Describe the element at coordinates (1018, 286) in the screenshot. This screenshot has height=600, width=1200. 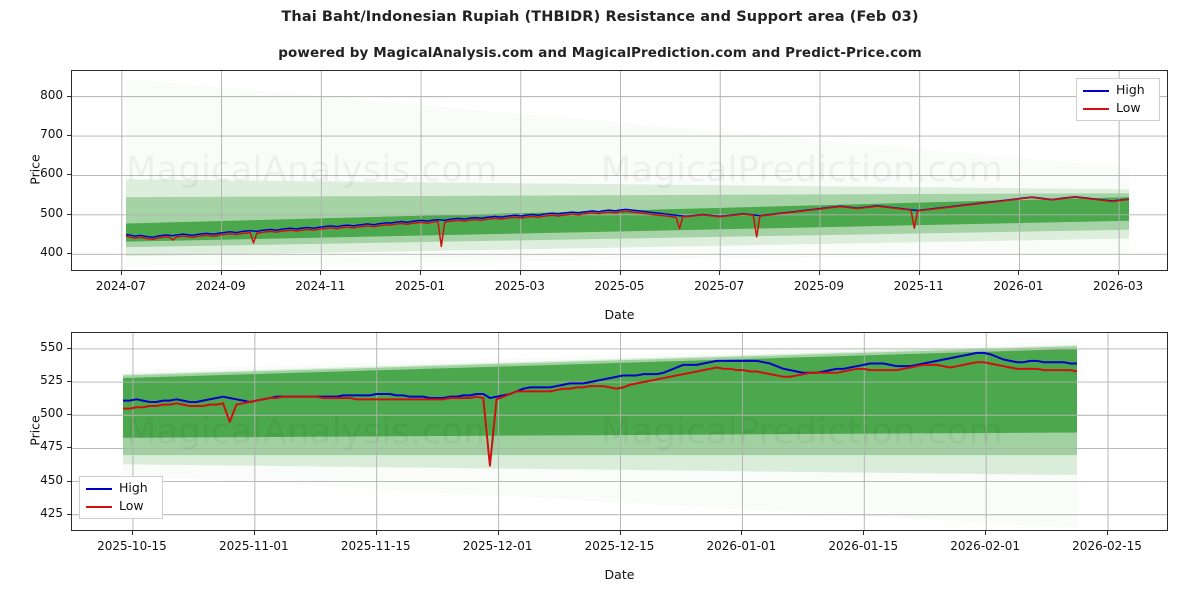
I see `x-tick-label: 2026-01` at that location.